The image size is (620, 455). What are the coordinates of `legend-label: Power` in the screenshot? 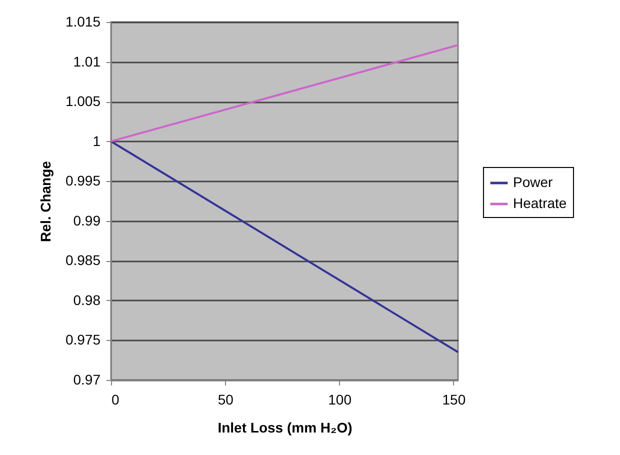 It's located at (533, 182).